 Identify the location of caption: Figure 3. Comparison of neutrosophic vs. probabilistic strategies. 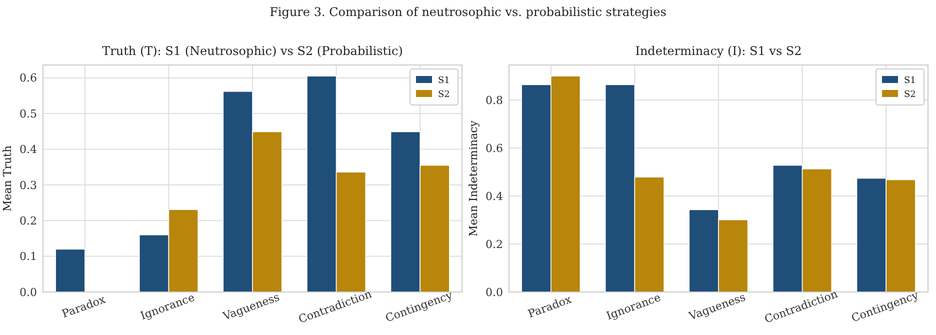
(468, 12).